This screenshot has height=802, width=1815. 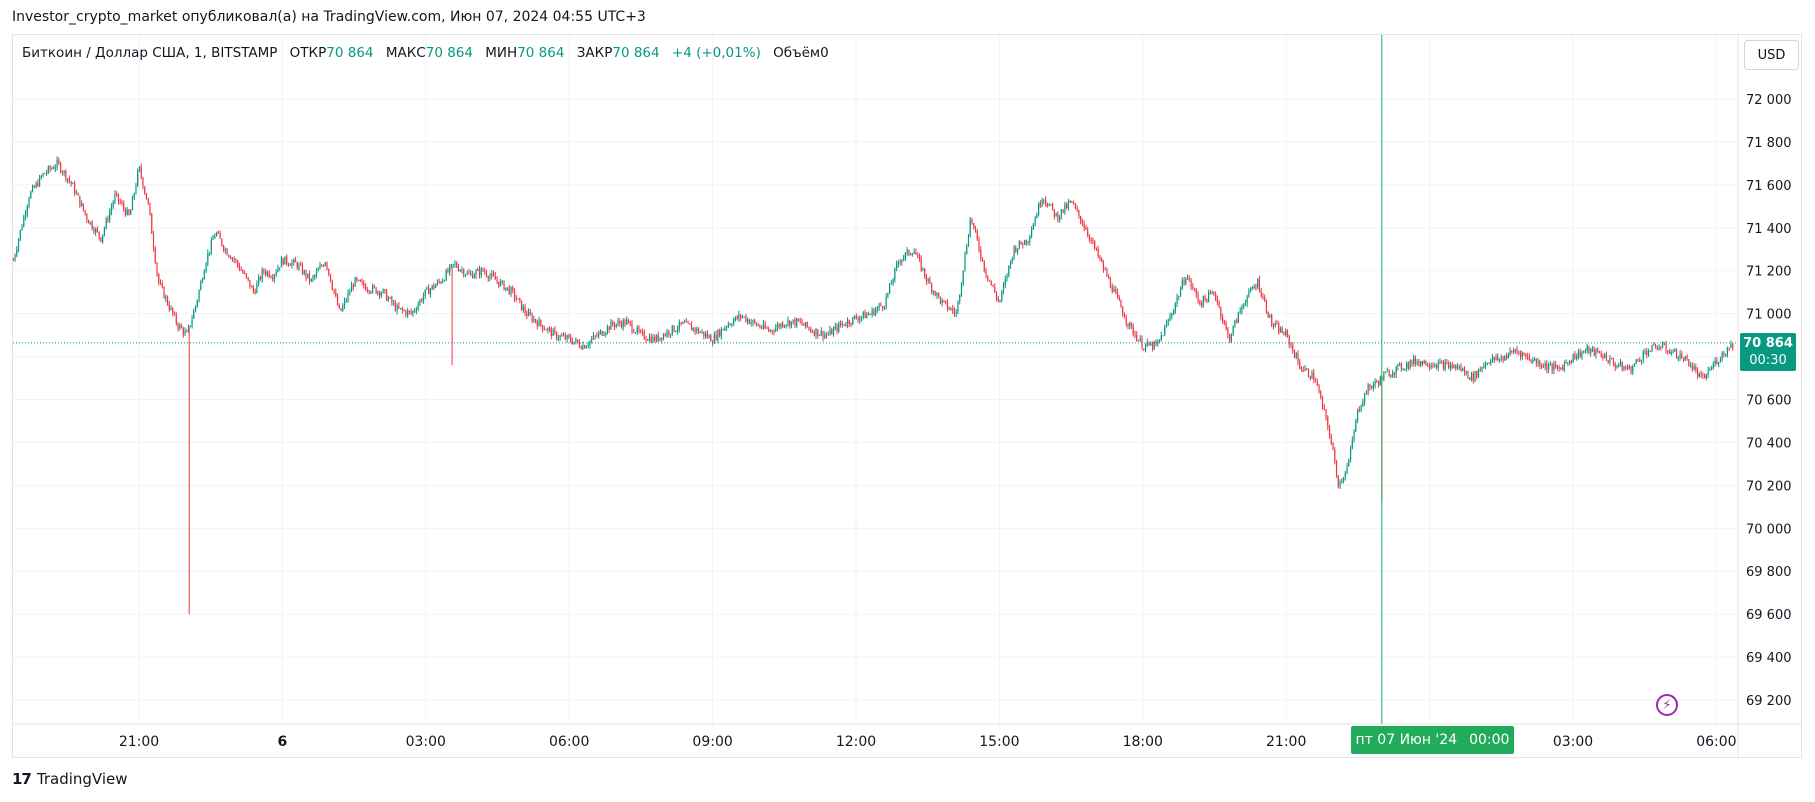 What do you see at coordinates (1667, 705) in the screenshot?
I see `lightning-icon: ⚡` at bounding box center [1667, 705].